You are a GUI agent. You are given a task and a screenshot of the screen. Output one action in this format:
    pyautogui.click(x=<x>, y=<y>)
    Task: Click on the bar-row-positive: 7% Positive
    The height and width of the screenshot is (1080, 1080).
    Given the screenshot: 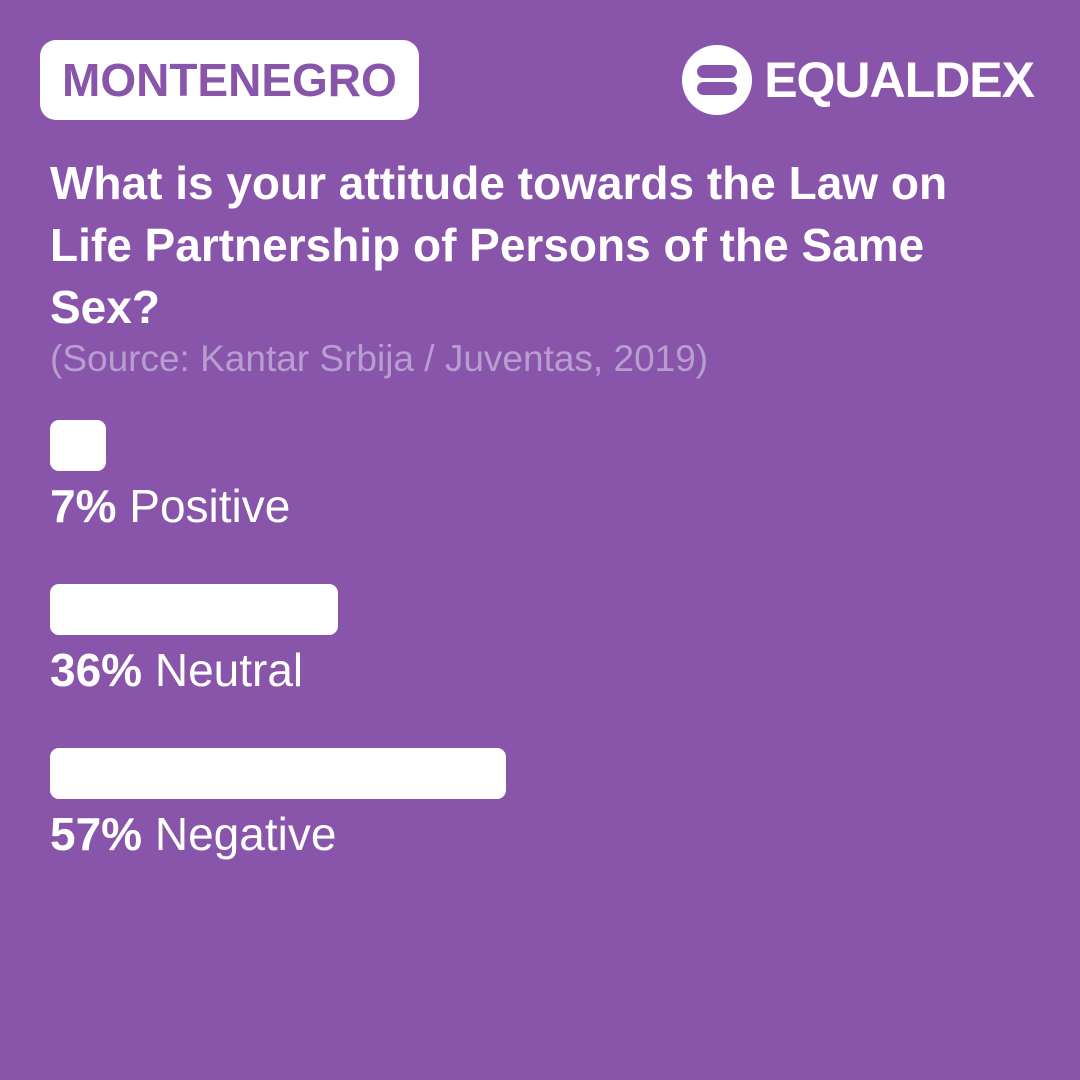 What is the action you would take?
    pyautogui.click(x=540, y=490)
    